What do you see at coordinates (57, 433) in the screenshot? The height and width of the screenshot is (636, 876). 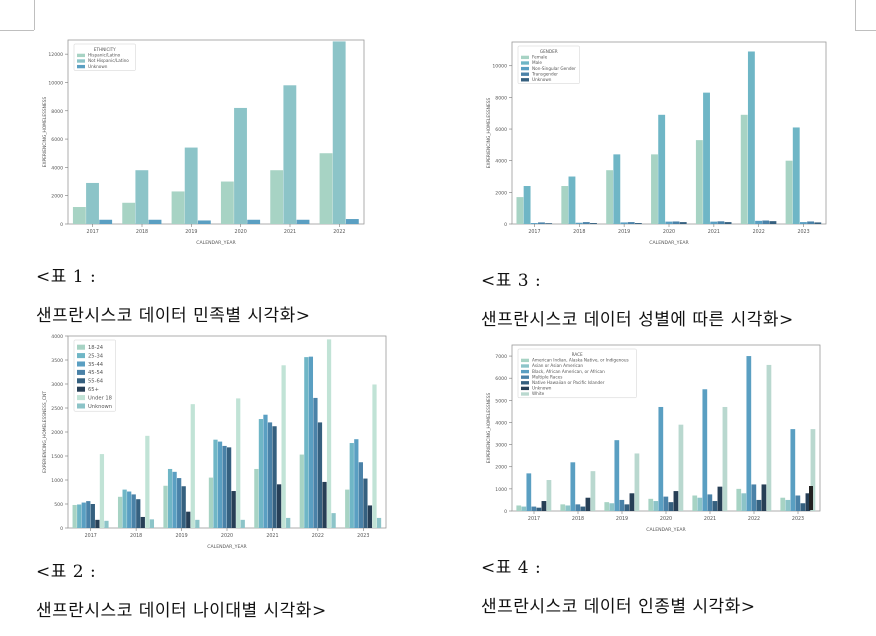 I see `y-tick-label: 2000` at bounding box center [57, 433].